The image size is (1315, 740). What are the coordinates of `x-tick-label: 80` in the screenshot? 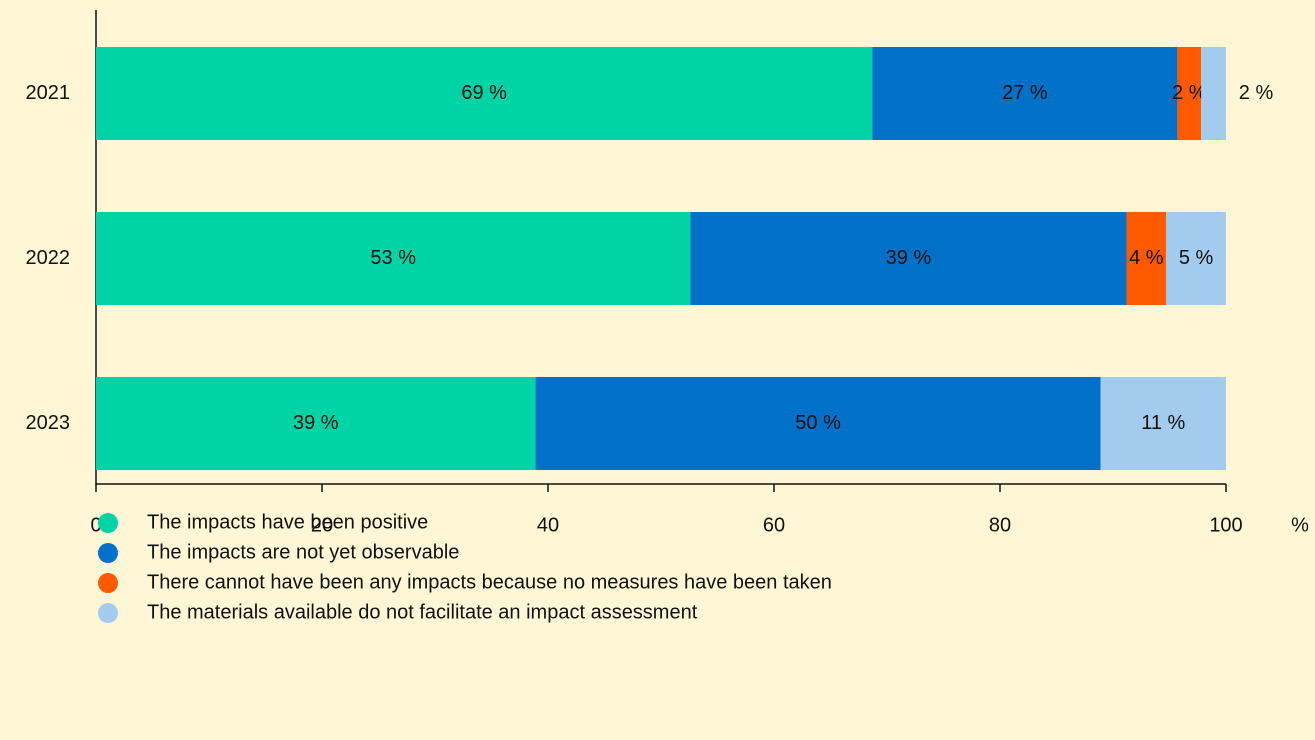 It's located at (1000, 525).